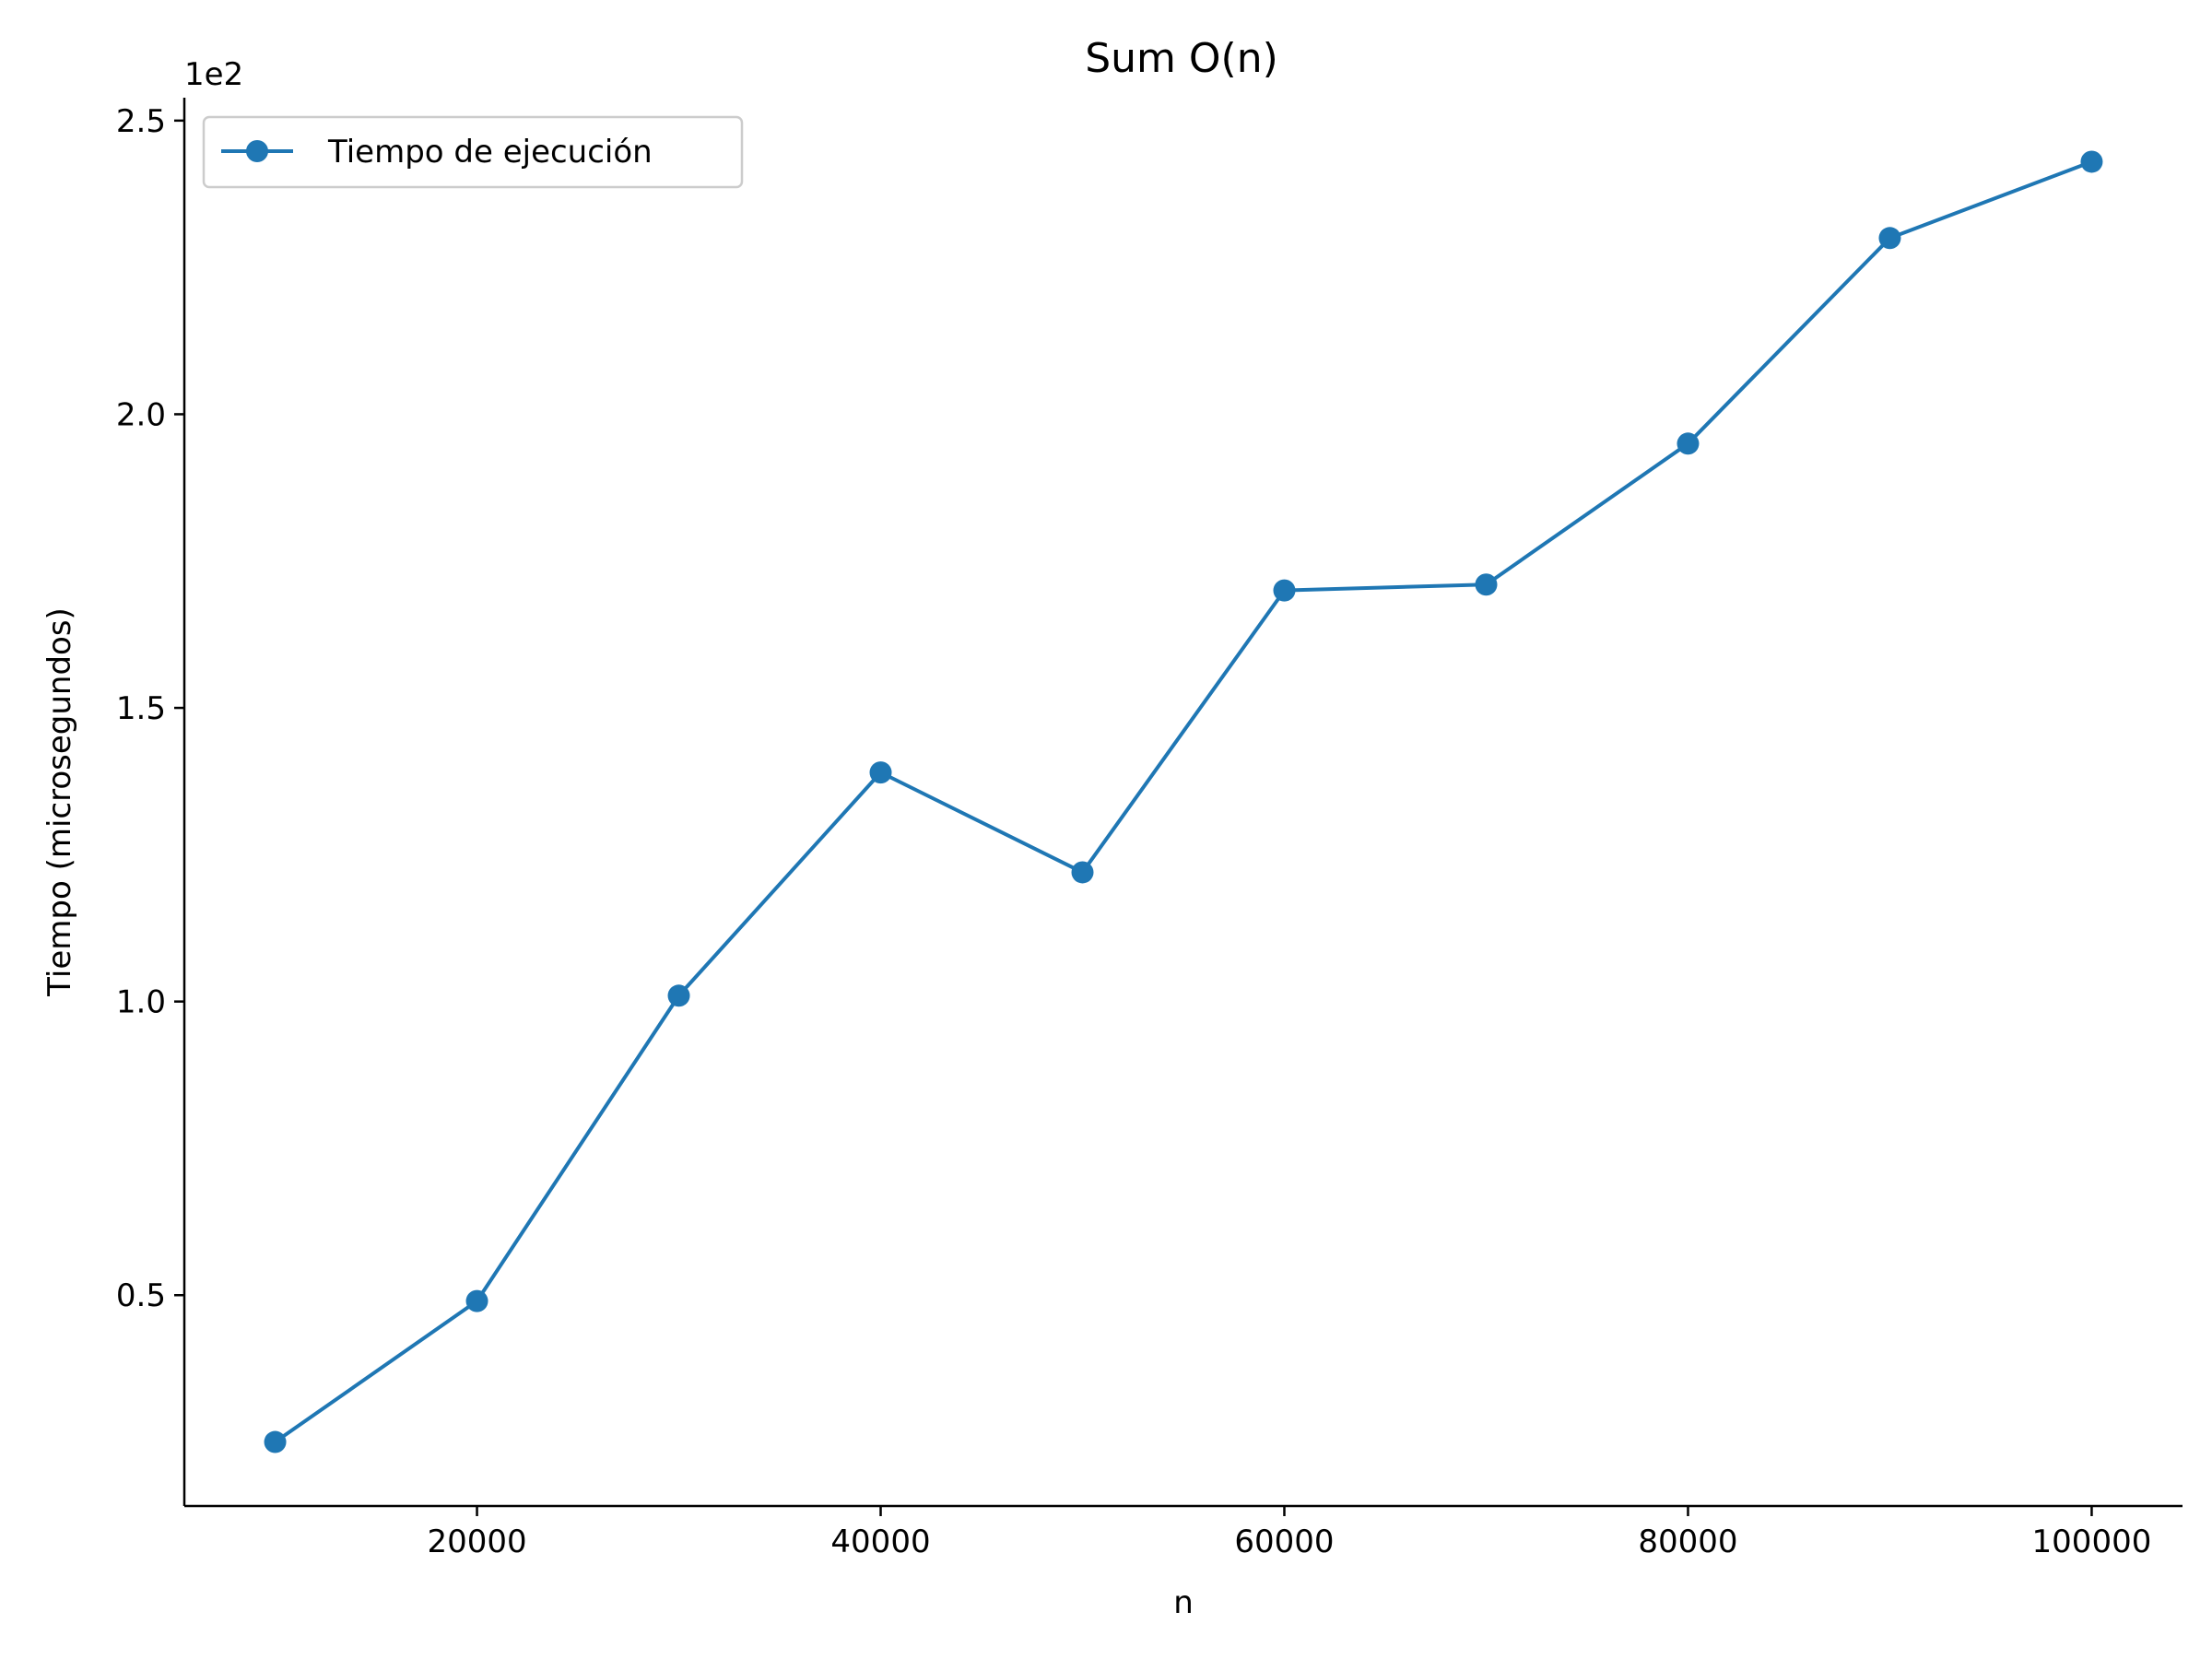  Describe the element at coordinates (141, 121) in the screenshot. I see `y-tick-label: 2.5` at that location.